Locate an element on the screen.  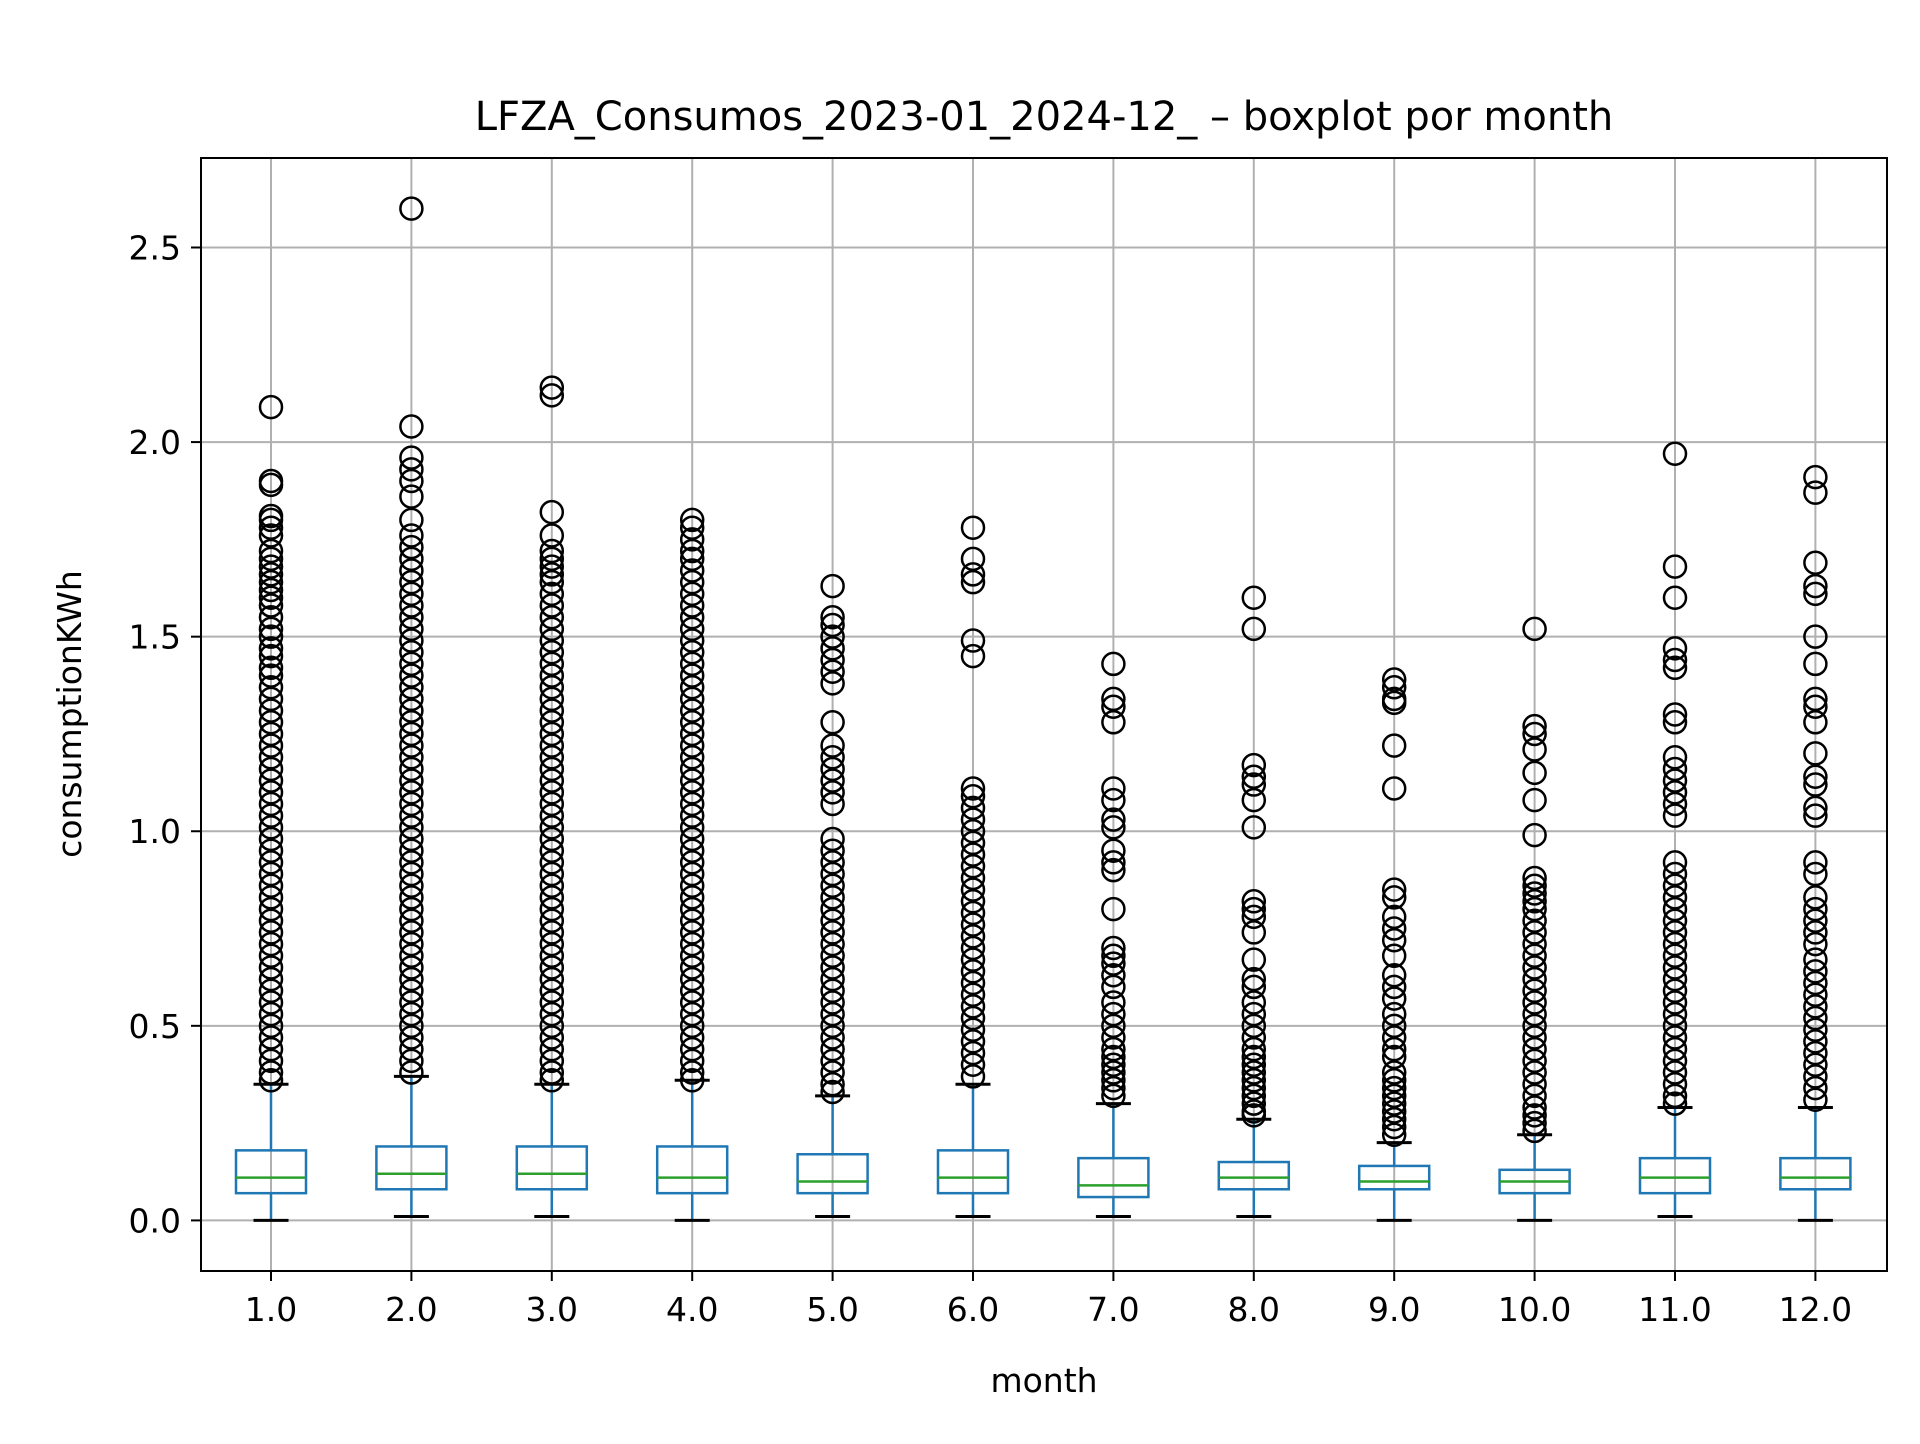
y-tick-label: 2.5 is located at coordinates (155, 248).